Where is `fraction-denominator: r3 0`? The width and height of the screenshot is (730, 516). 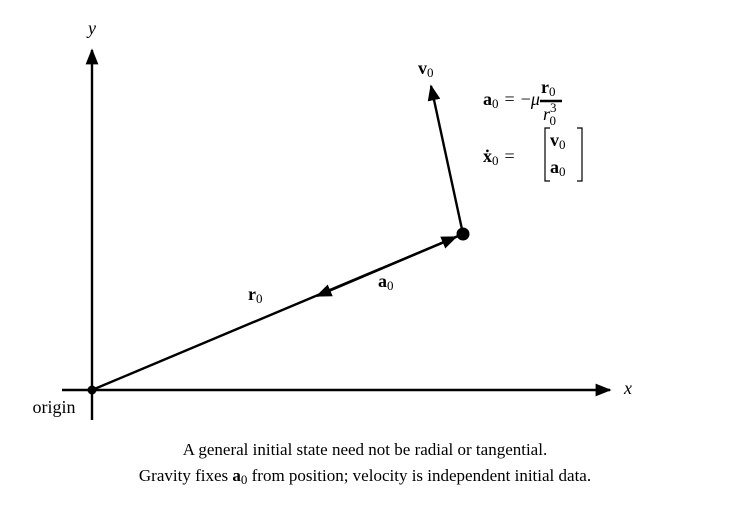 fraction-denominator: r3 0 is located at coordinates (550, 114).